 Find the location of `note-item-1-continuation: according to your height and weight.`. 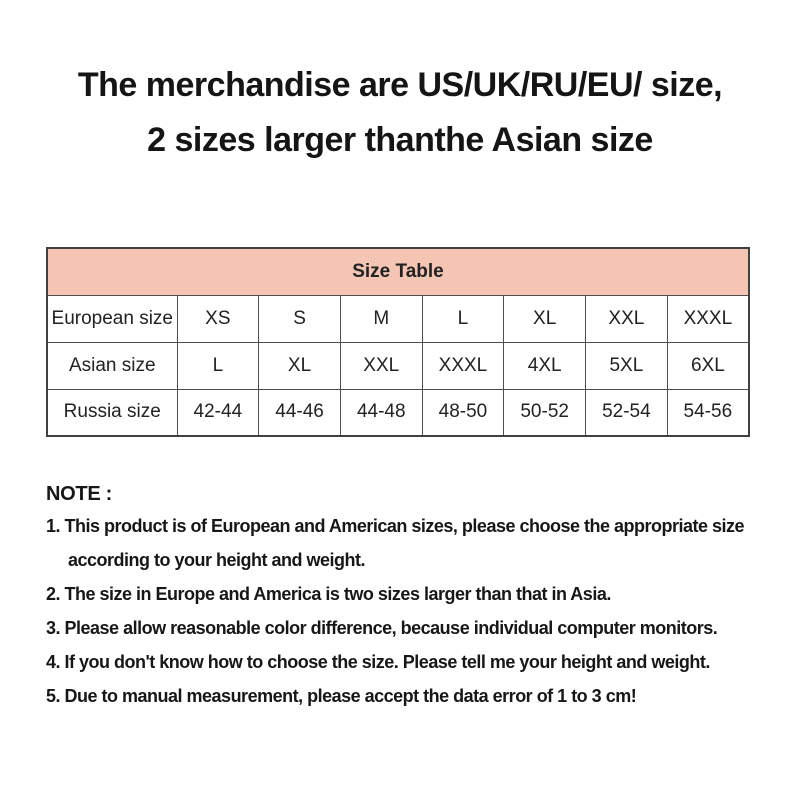

note-item-1-continuation: according to your height and weight. is located at coordinates (217, 560).